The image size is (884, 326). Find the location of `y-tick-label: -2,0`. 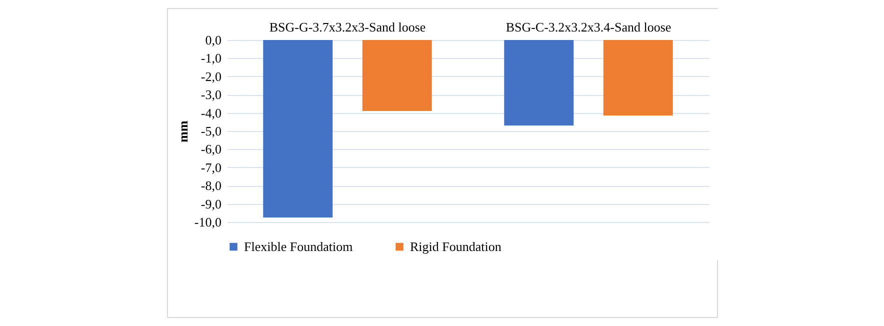

y-tick-label: -2,0 is located at coordinates (211, 76).